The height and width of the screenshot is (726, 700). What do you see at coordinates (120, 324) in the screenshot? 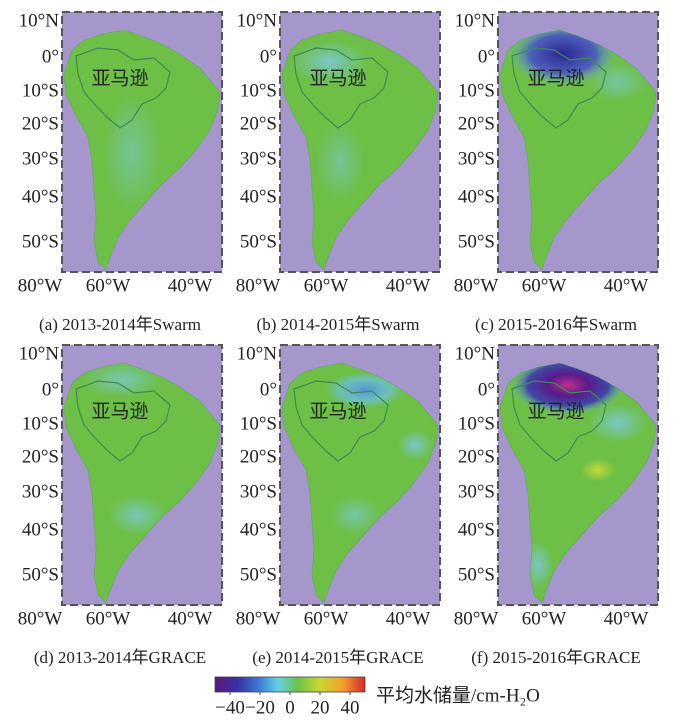
I see `panel-caption: (a) 2013-2014年Swarm` at bounding box center [120, 324].